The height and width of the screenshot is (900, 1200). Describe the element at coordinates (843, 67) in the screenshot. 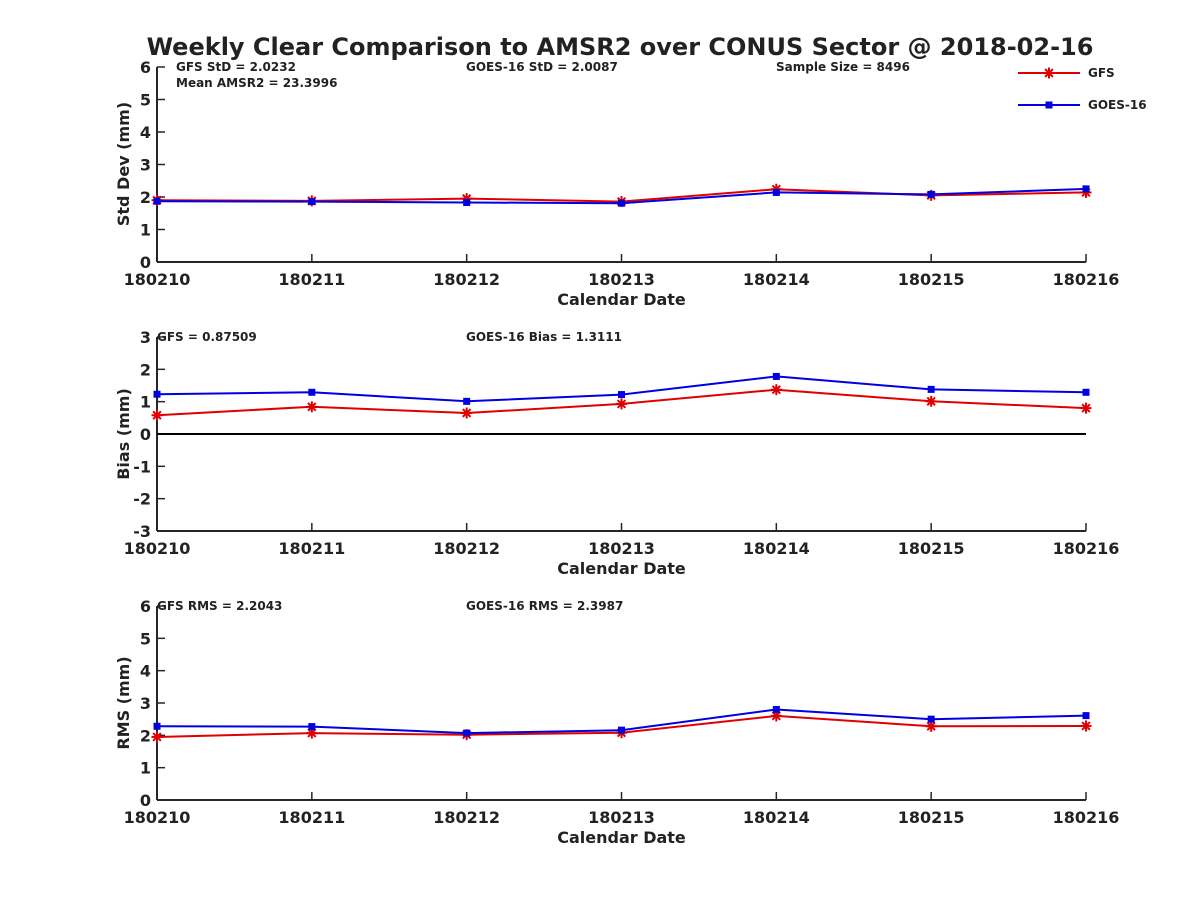

I see `stats-annotation: Sample Size = 8496` at that location.